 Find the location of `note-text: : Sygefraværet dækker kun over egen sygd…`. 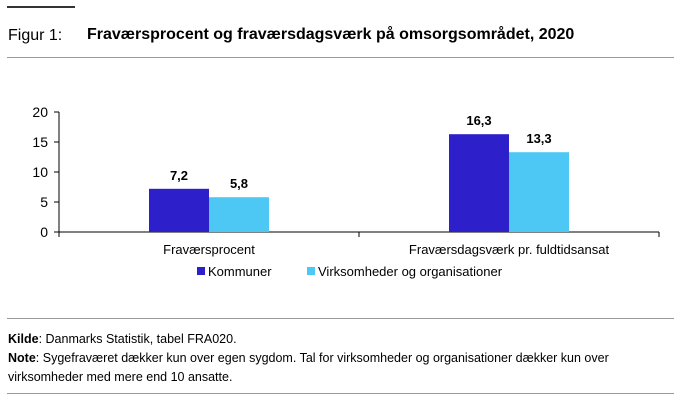

note-text: : Sygefraværet dækker kun over egen sygd… is located at coordinates (308, 367).